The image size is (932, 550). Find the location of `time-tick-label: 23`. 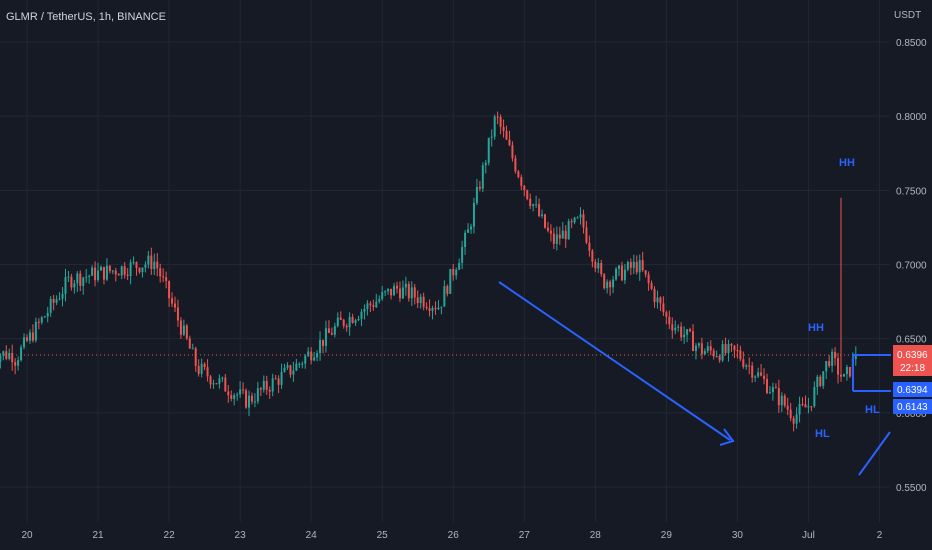

time-tick-label: 23 is located at coordinates (241, 535).